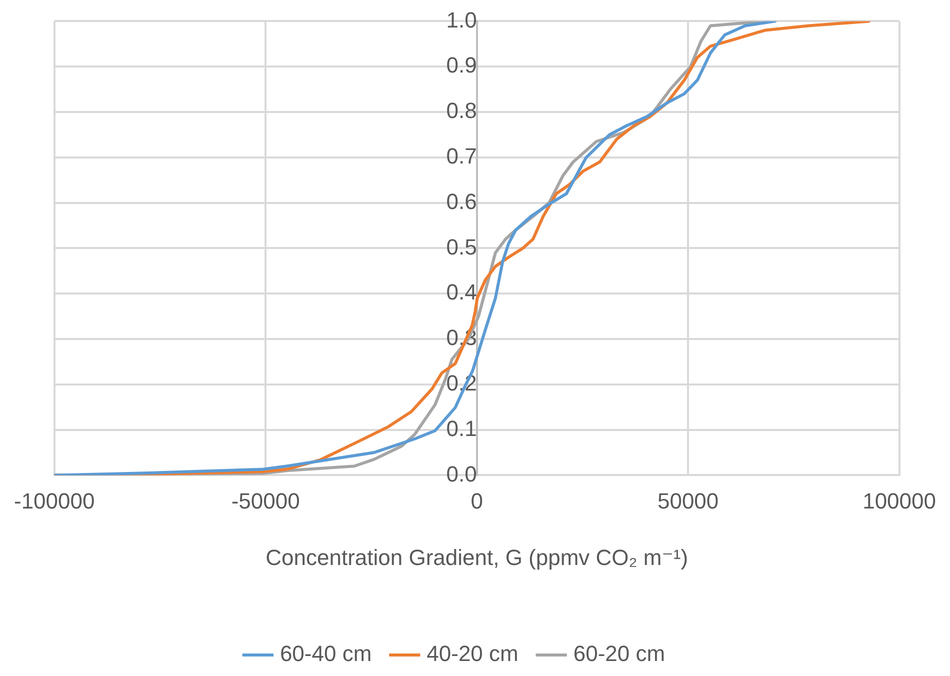  Describe the element at coordinates (54, 501) in the screenshot. I see `x-tick-label: -100000` at that location.